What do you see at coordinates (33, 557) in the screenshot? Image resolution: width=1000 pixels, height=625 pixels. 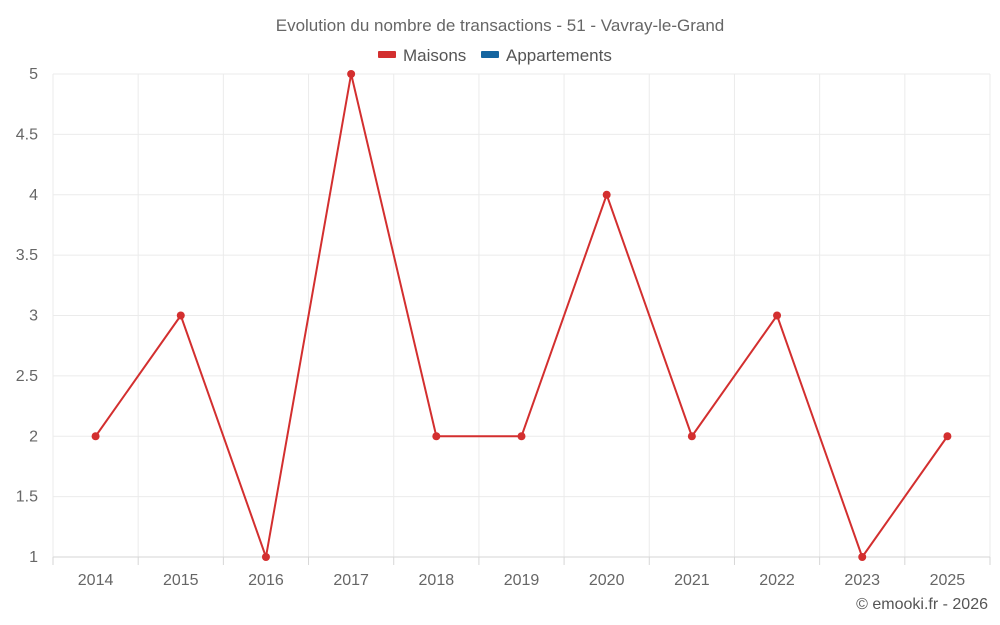 I see `y-tick-label: 1` at bounding box center [33, 557].